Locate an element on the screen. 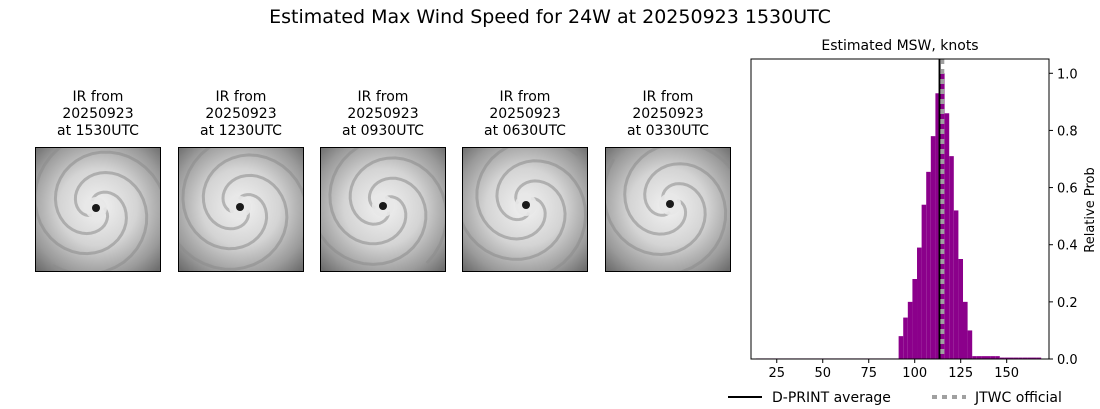 The height and width of the screenshot is (409, 1100). ir-caption: IR from 20250923 at 0630UTC is located at coordinates (525, 115).